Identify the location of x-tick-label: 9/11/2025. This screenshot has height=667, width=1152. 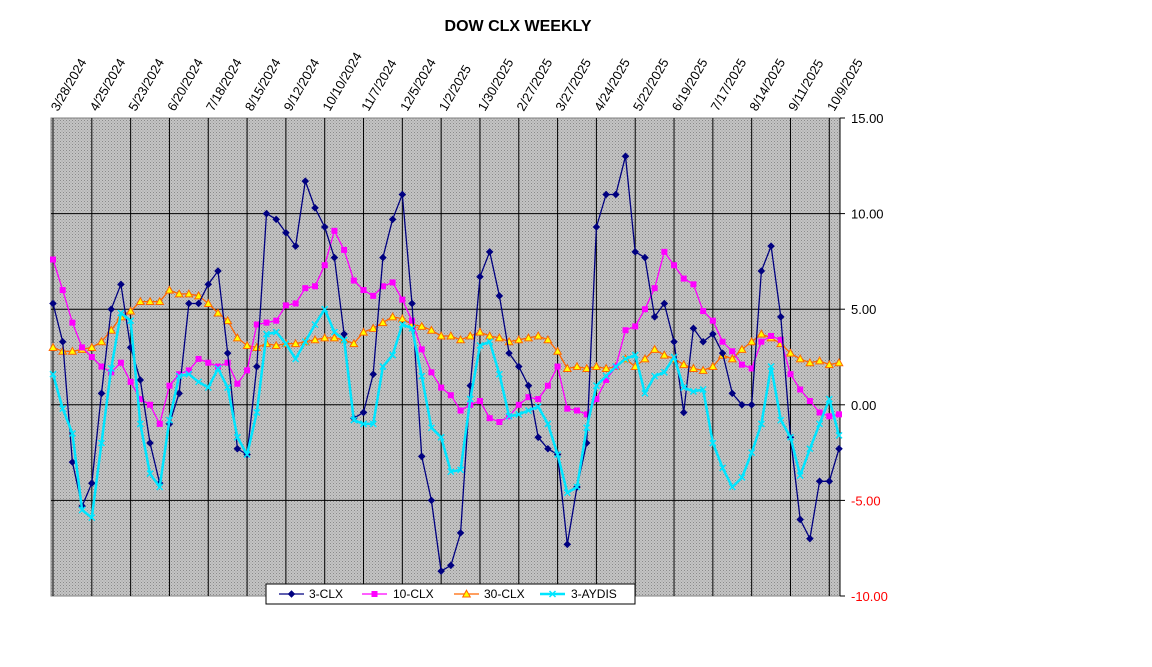
(805, 85).